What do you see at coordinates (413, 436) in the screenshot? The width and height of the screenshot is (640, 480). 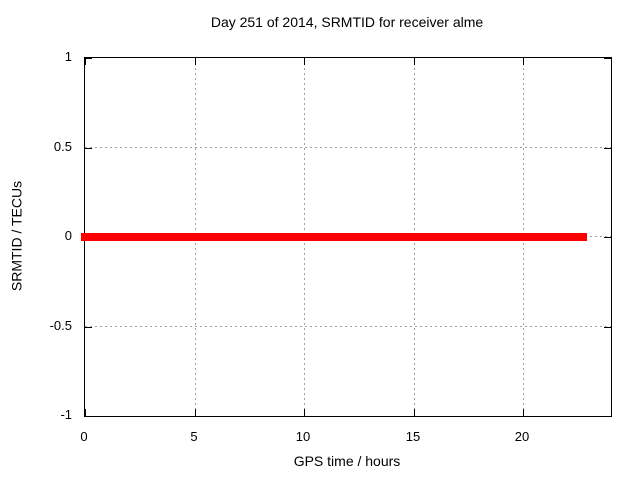 I see `x-tick-label: 15` at bounding box center [413, 436].